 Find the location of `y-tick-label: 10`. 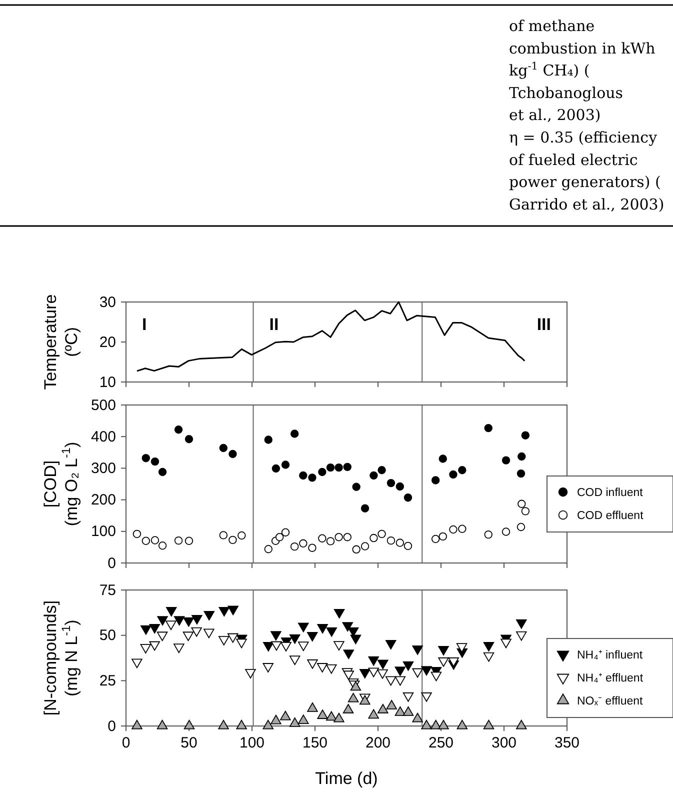

y-tick-label: 10 is located at coordinates (107, 382).